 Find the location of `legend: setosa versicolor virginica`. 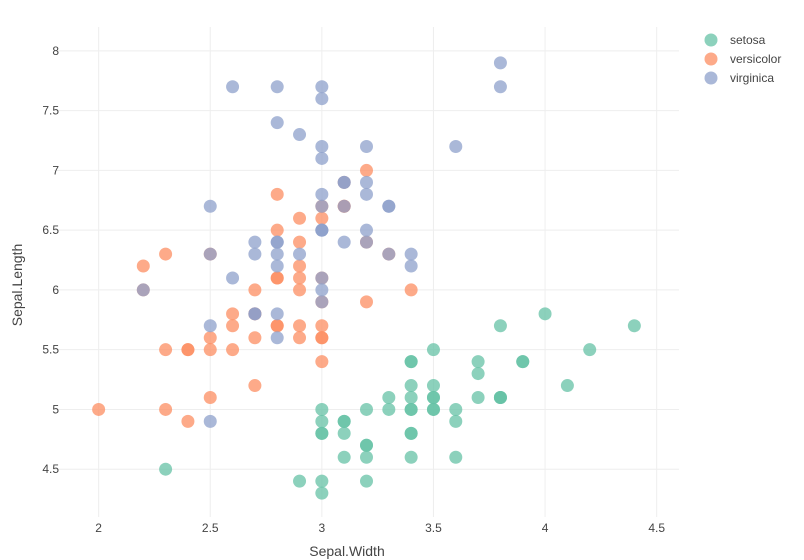

legend: setosa versicolor virginica is located at coordinates (743, 59).